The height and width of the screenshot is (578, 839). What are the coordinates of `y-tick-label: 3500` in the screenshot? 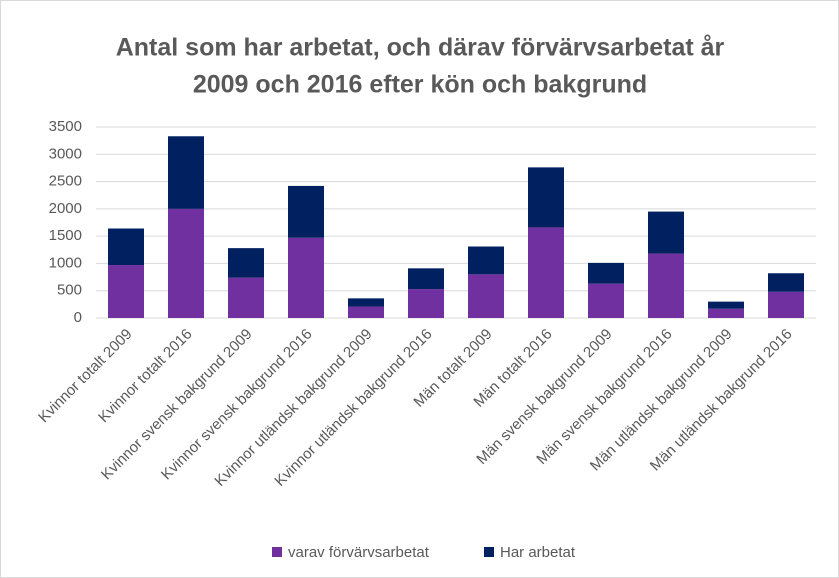 It's located at (65, 126).